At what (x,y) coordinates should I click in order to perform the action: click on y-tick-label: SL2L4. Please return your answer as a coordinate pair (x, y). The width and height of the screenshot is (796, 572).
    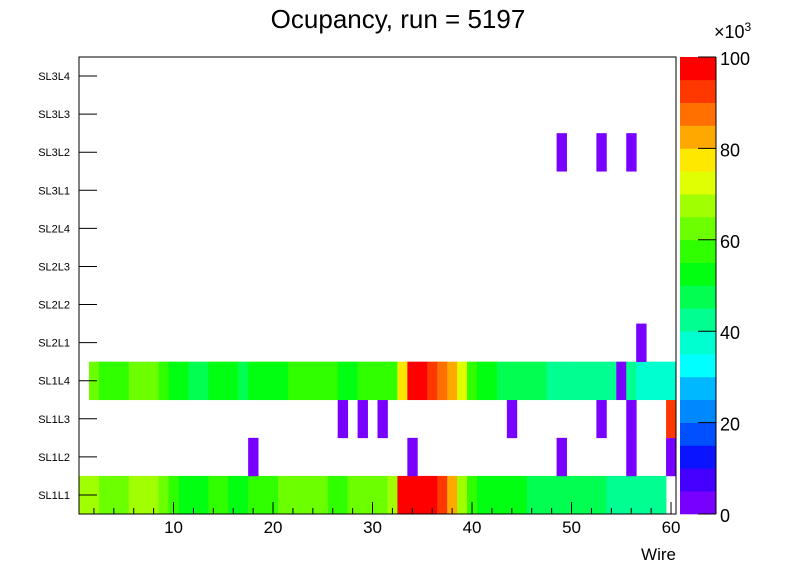
    Looking at the image, I should click on (54, 229).